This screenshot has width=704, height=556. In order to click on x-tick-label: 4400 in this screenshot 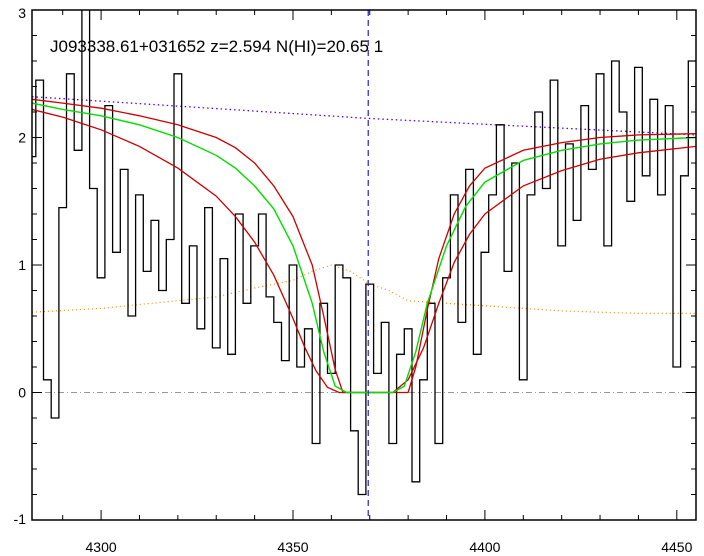, I will do `click(484, 547)`.